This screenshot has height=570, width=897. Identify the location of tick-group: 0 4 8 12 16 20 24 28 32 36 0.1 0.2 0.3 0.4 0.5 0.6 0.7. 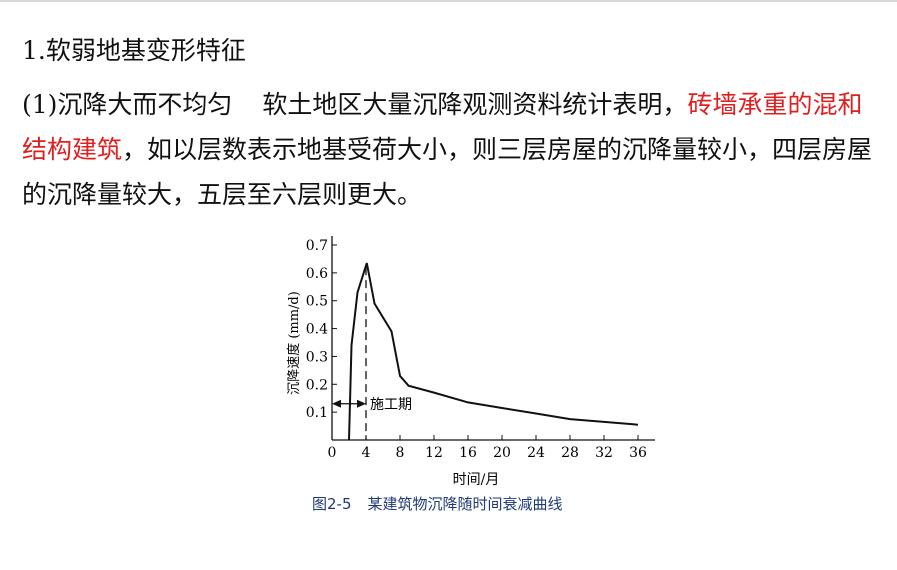
(476, 349).